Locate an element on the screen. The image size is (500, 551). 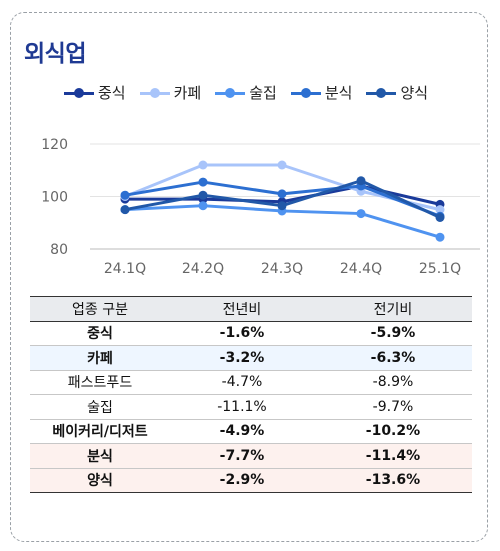
row-qoq: -6.3% is located at coordinates (392, 358).